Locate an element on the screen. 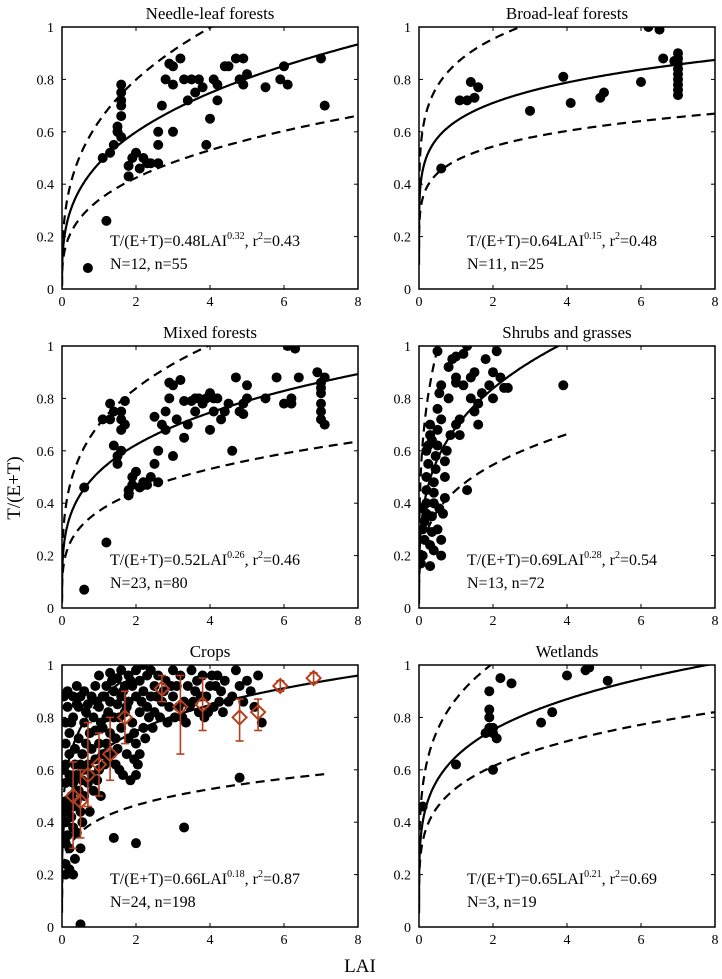 The width and height of the screenshot is (722, 979). panel-3-ytick-label: 0 is located at coordinates (50, 609).